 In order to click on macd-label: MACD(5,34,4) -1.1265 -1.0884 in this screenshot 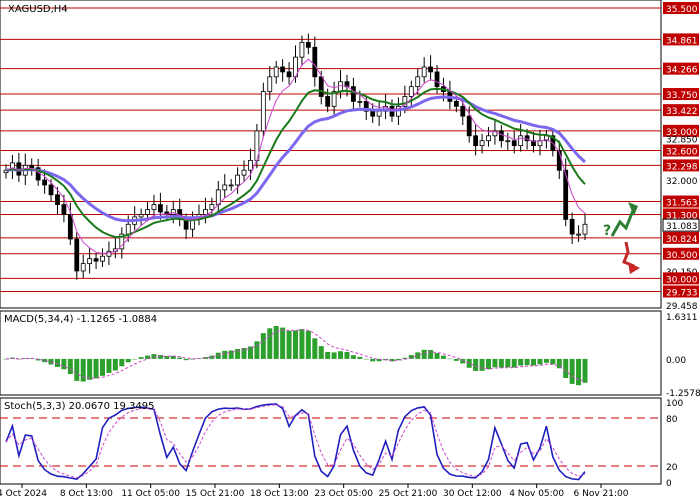, I will do `click(80, 319)`.